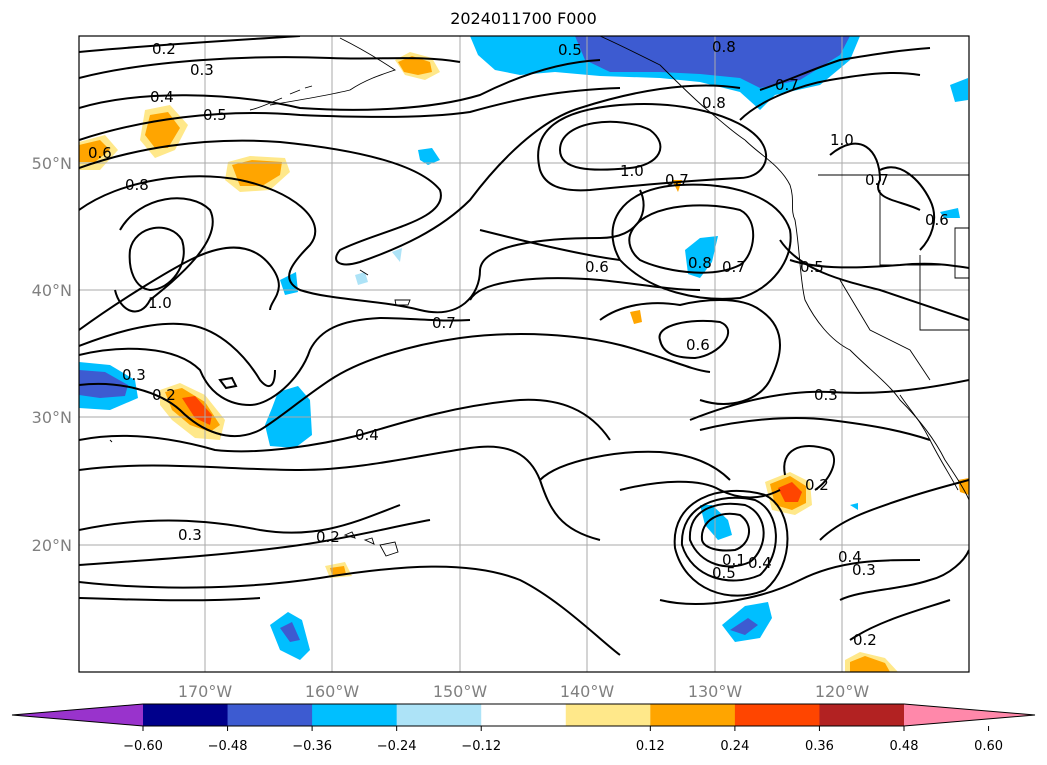  What do you see at coordinates (52, 163) in the screenshot?
I see `lat-label: 50°N` at bounding box center [52, 163].